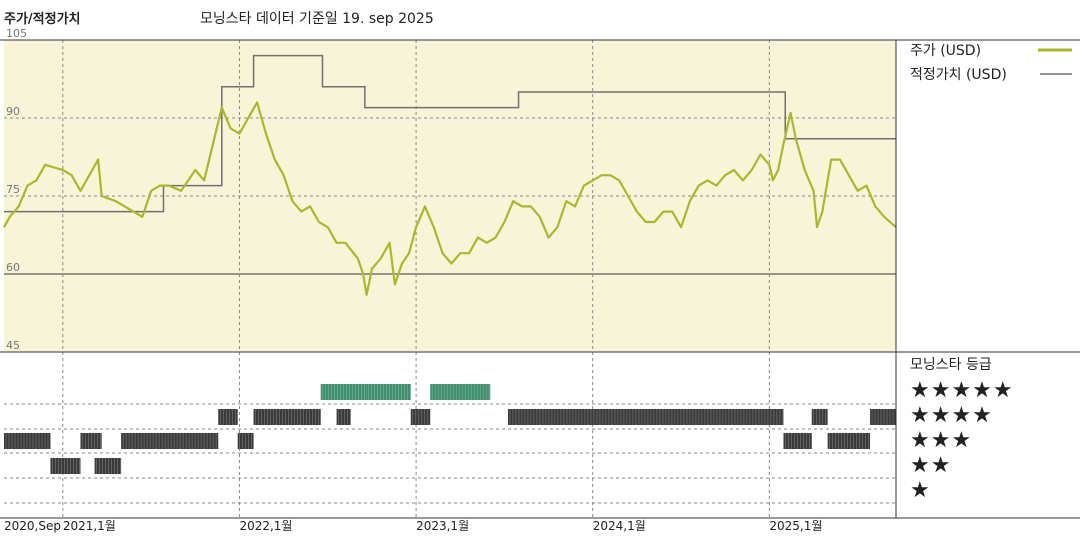 Image resolution: width=1080 pixels, height=540 pixels. I want to click on legend-fair-label: 적정가치 (USD), so click(958, 75).